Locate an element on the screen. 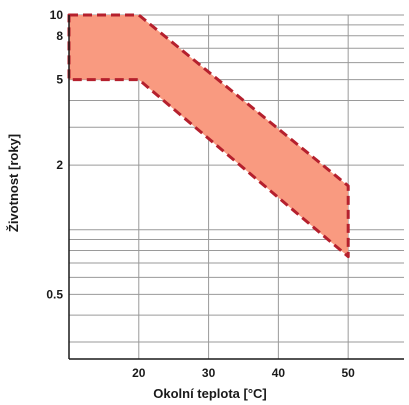  y-tick-label: 10 is located at coordinates (57, 15).